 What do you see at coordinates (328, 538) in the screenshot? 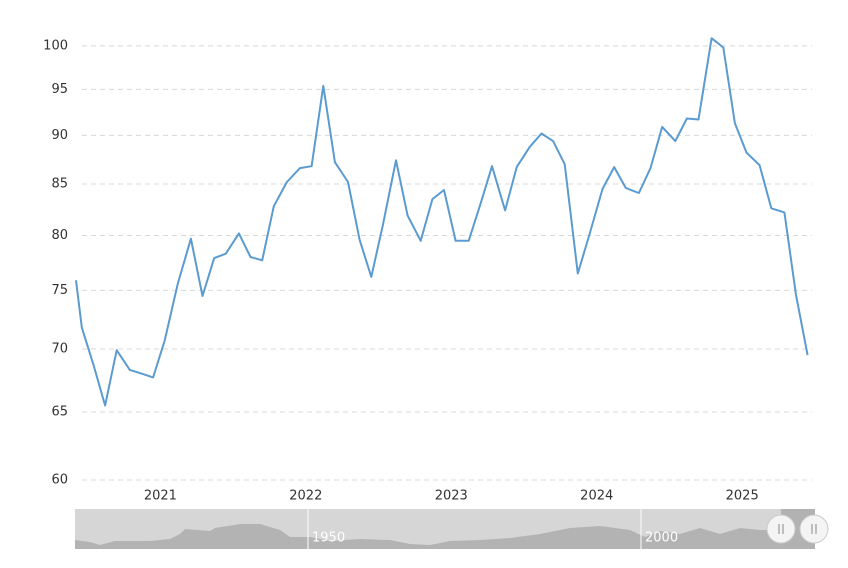
I see `navigator-label: 1950` at bounding box center [328, 538].